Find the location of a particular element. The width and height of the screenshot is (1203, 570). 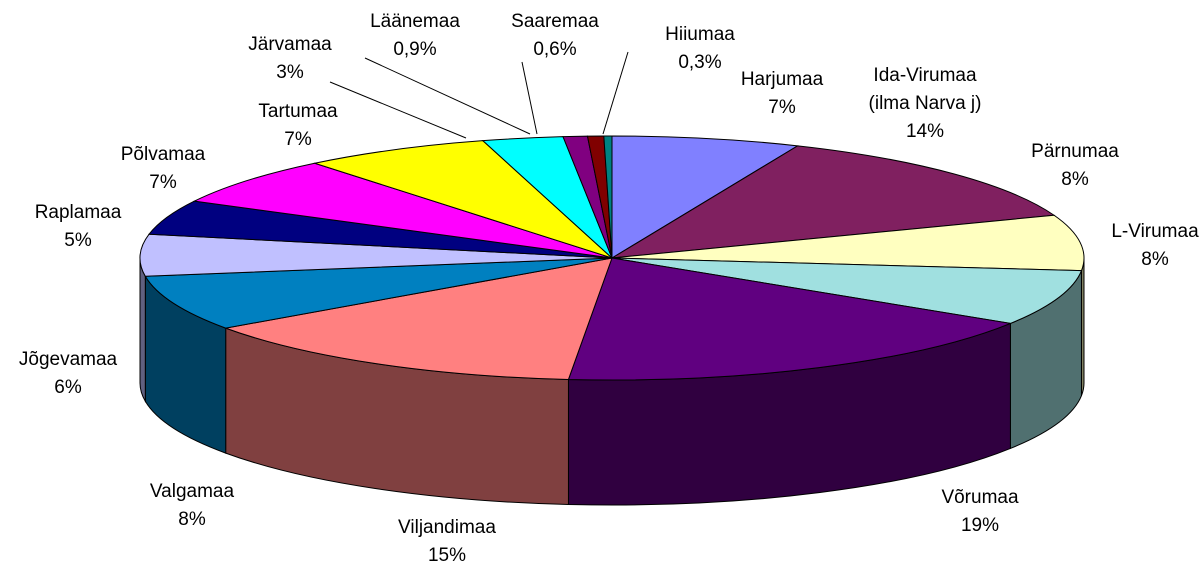

category-label: Läänemaa is located at coordinates (415, 21).